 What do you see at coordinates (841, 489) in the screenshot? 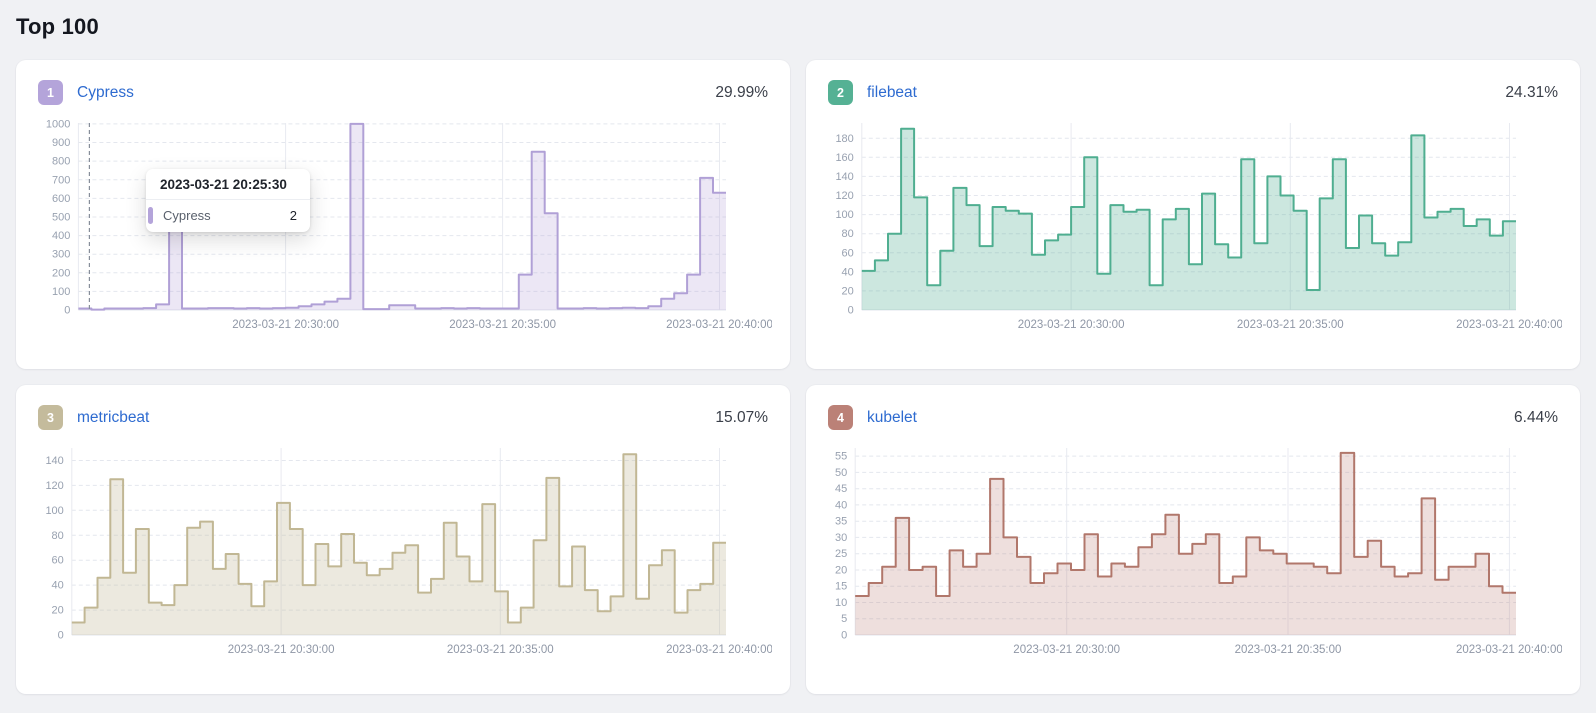
I see `svg-text: 45` at bounding box center [841, 489].